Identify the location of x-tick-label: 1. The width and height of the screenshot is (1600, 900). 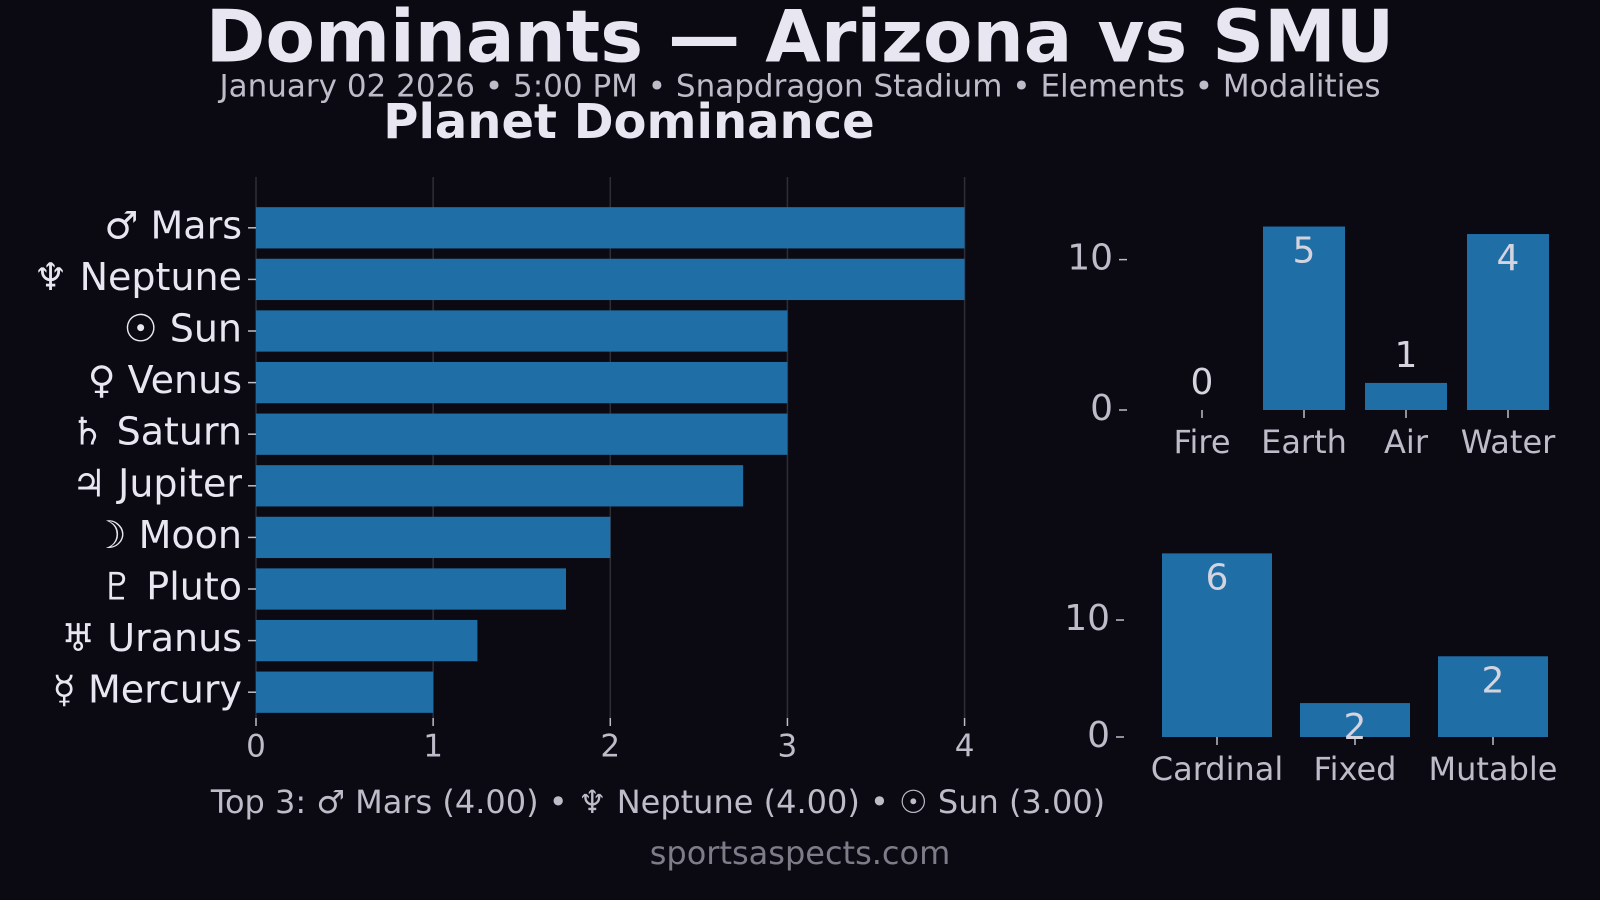
(433, 747).